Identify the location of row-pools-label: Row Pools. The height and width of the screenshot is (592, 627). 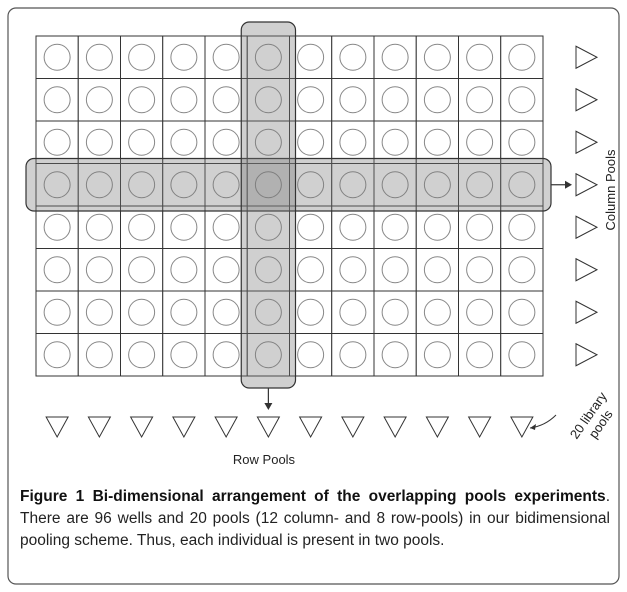
(264, 459).